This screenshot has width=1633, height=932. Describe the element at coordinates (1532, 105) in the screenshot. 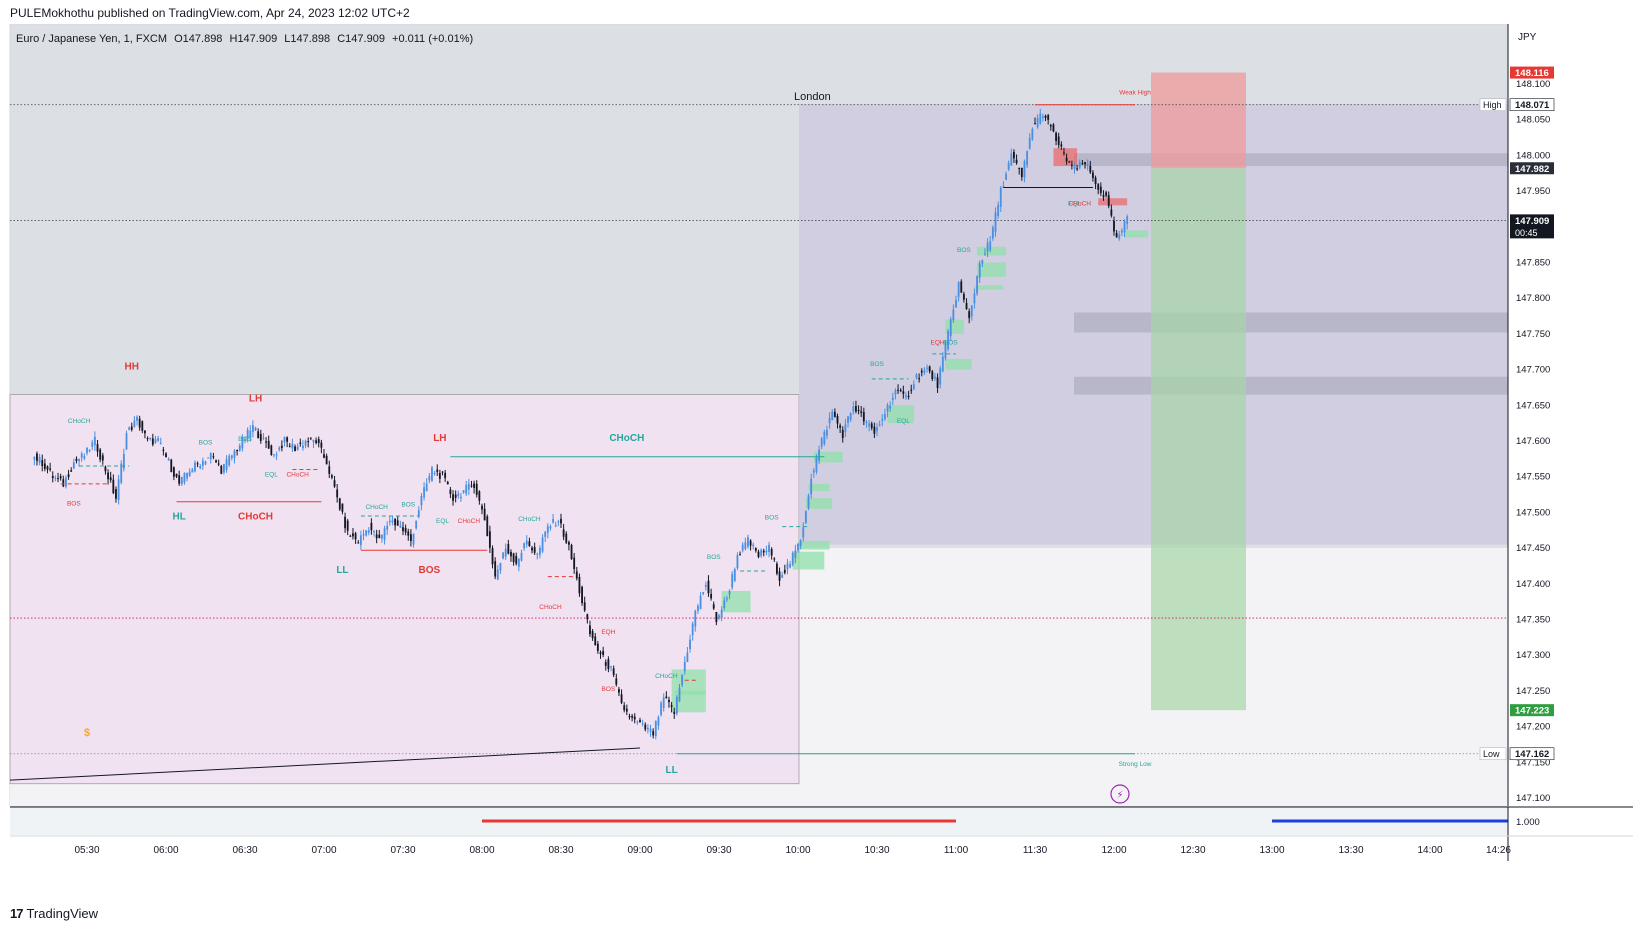

I see `price-badge-label: 148.071` at that location.